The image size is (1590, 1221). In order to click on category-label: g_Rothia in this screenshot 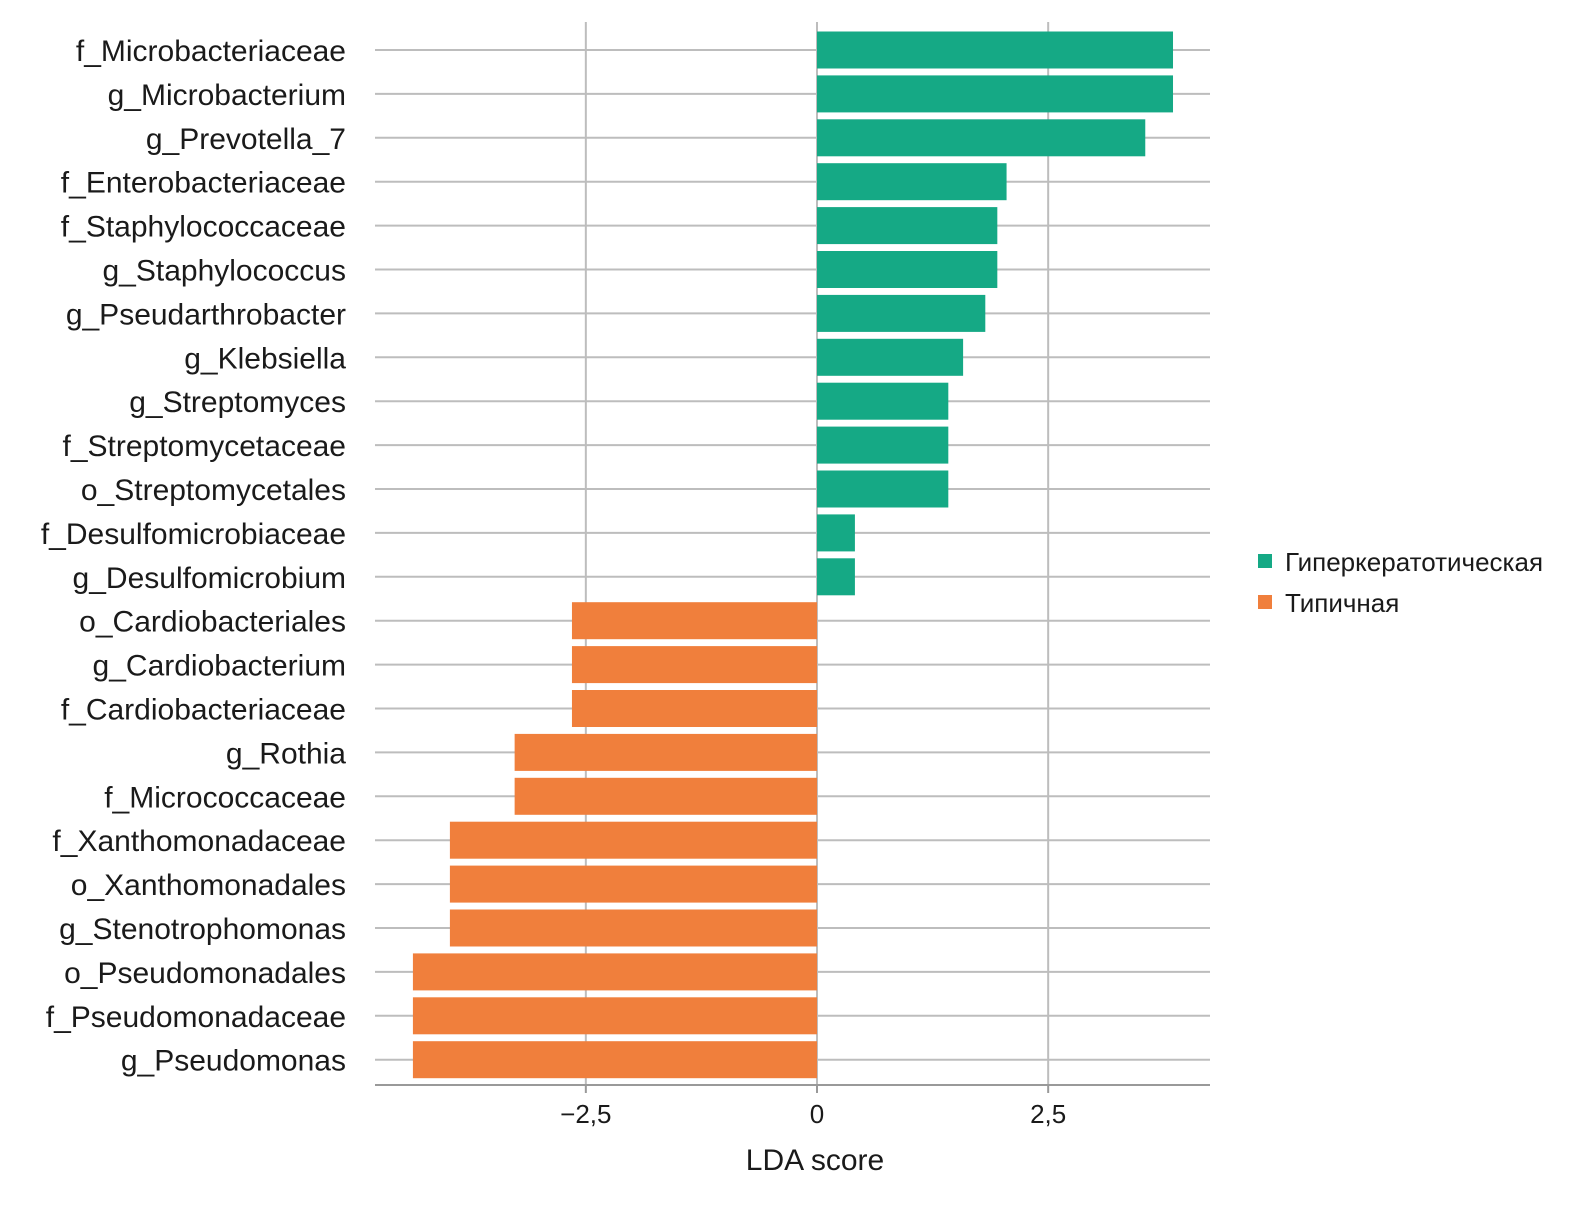, I will do `click(286, 753)`.